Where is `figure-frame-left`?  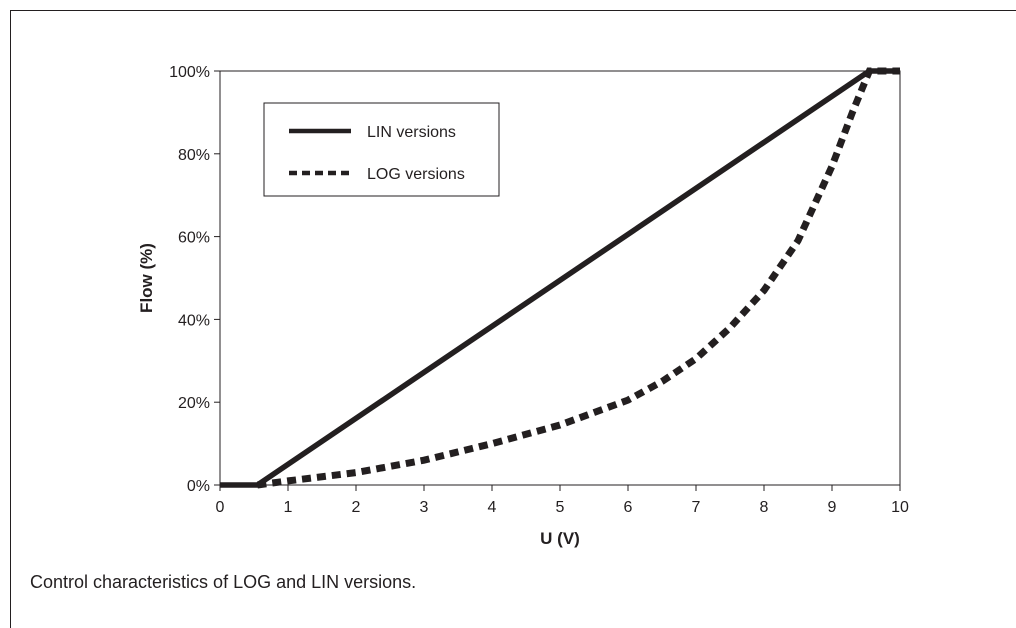
figure-frame-left is located at coordinates (10, 319).